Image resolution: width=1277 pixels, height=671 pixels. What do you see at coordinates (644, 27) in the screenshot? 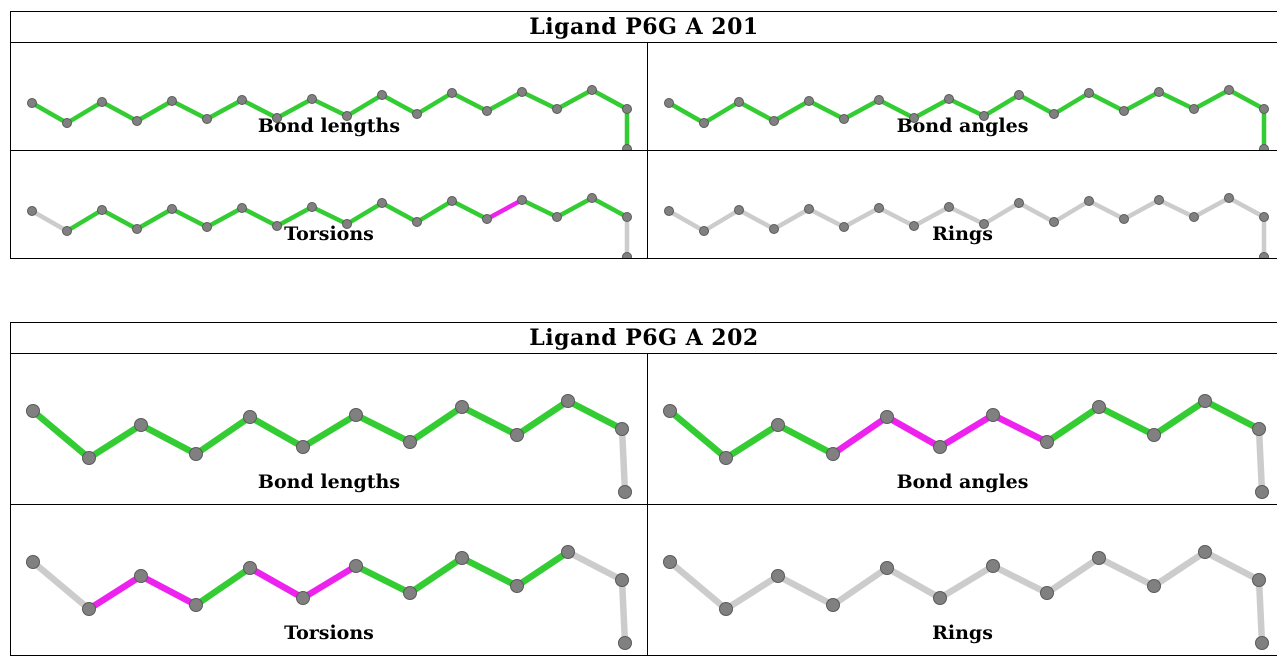
I see `ligand-title: Ligand P6G A 201` at bounding box center [644, 27].